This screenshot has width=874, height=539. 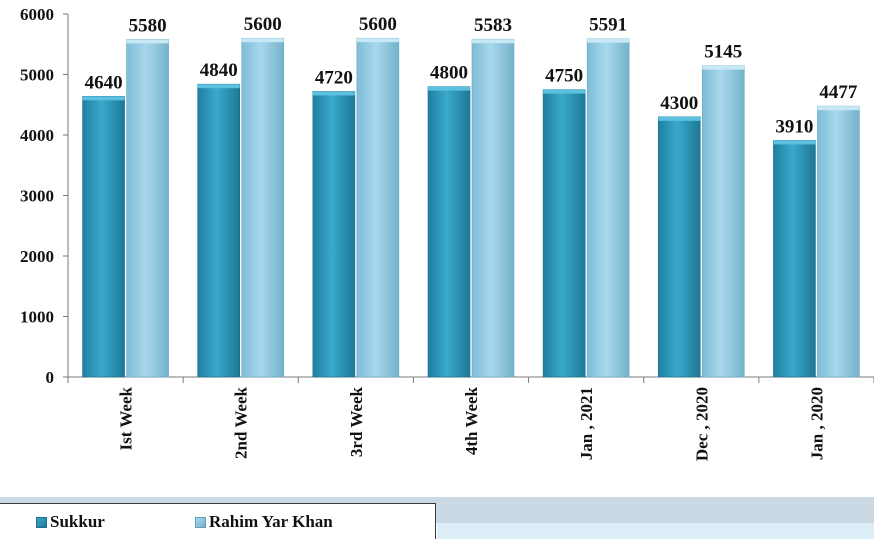 I want to click on y-tick-label: 1000, so click(x=37, y=317).